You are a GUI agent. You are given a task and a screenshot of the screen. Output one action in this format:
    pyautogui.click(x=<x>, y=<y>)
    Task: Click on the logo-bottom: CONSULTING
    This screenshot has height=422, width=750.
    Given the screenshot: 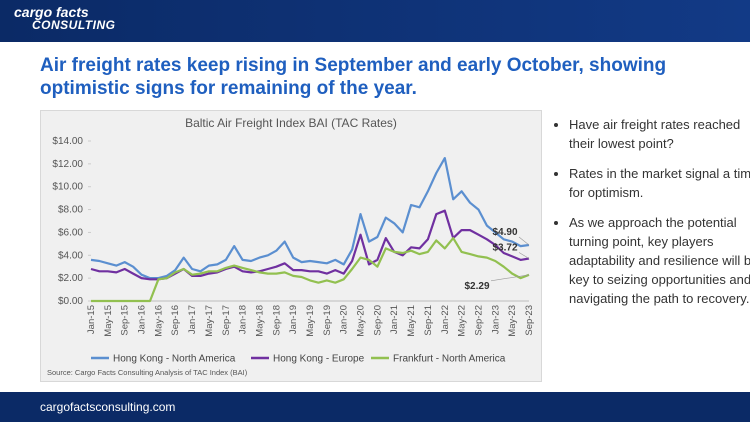 What is the action you would take?
    pyautogui.click(x=74, y=25)
    